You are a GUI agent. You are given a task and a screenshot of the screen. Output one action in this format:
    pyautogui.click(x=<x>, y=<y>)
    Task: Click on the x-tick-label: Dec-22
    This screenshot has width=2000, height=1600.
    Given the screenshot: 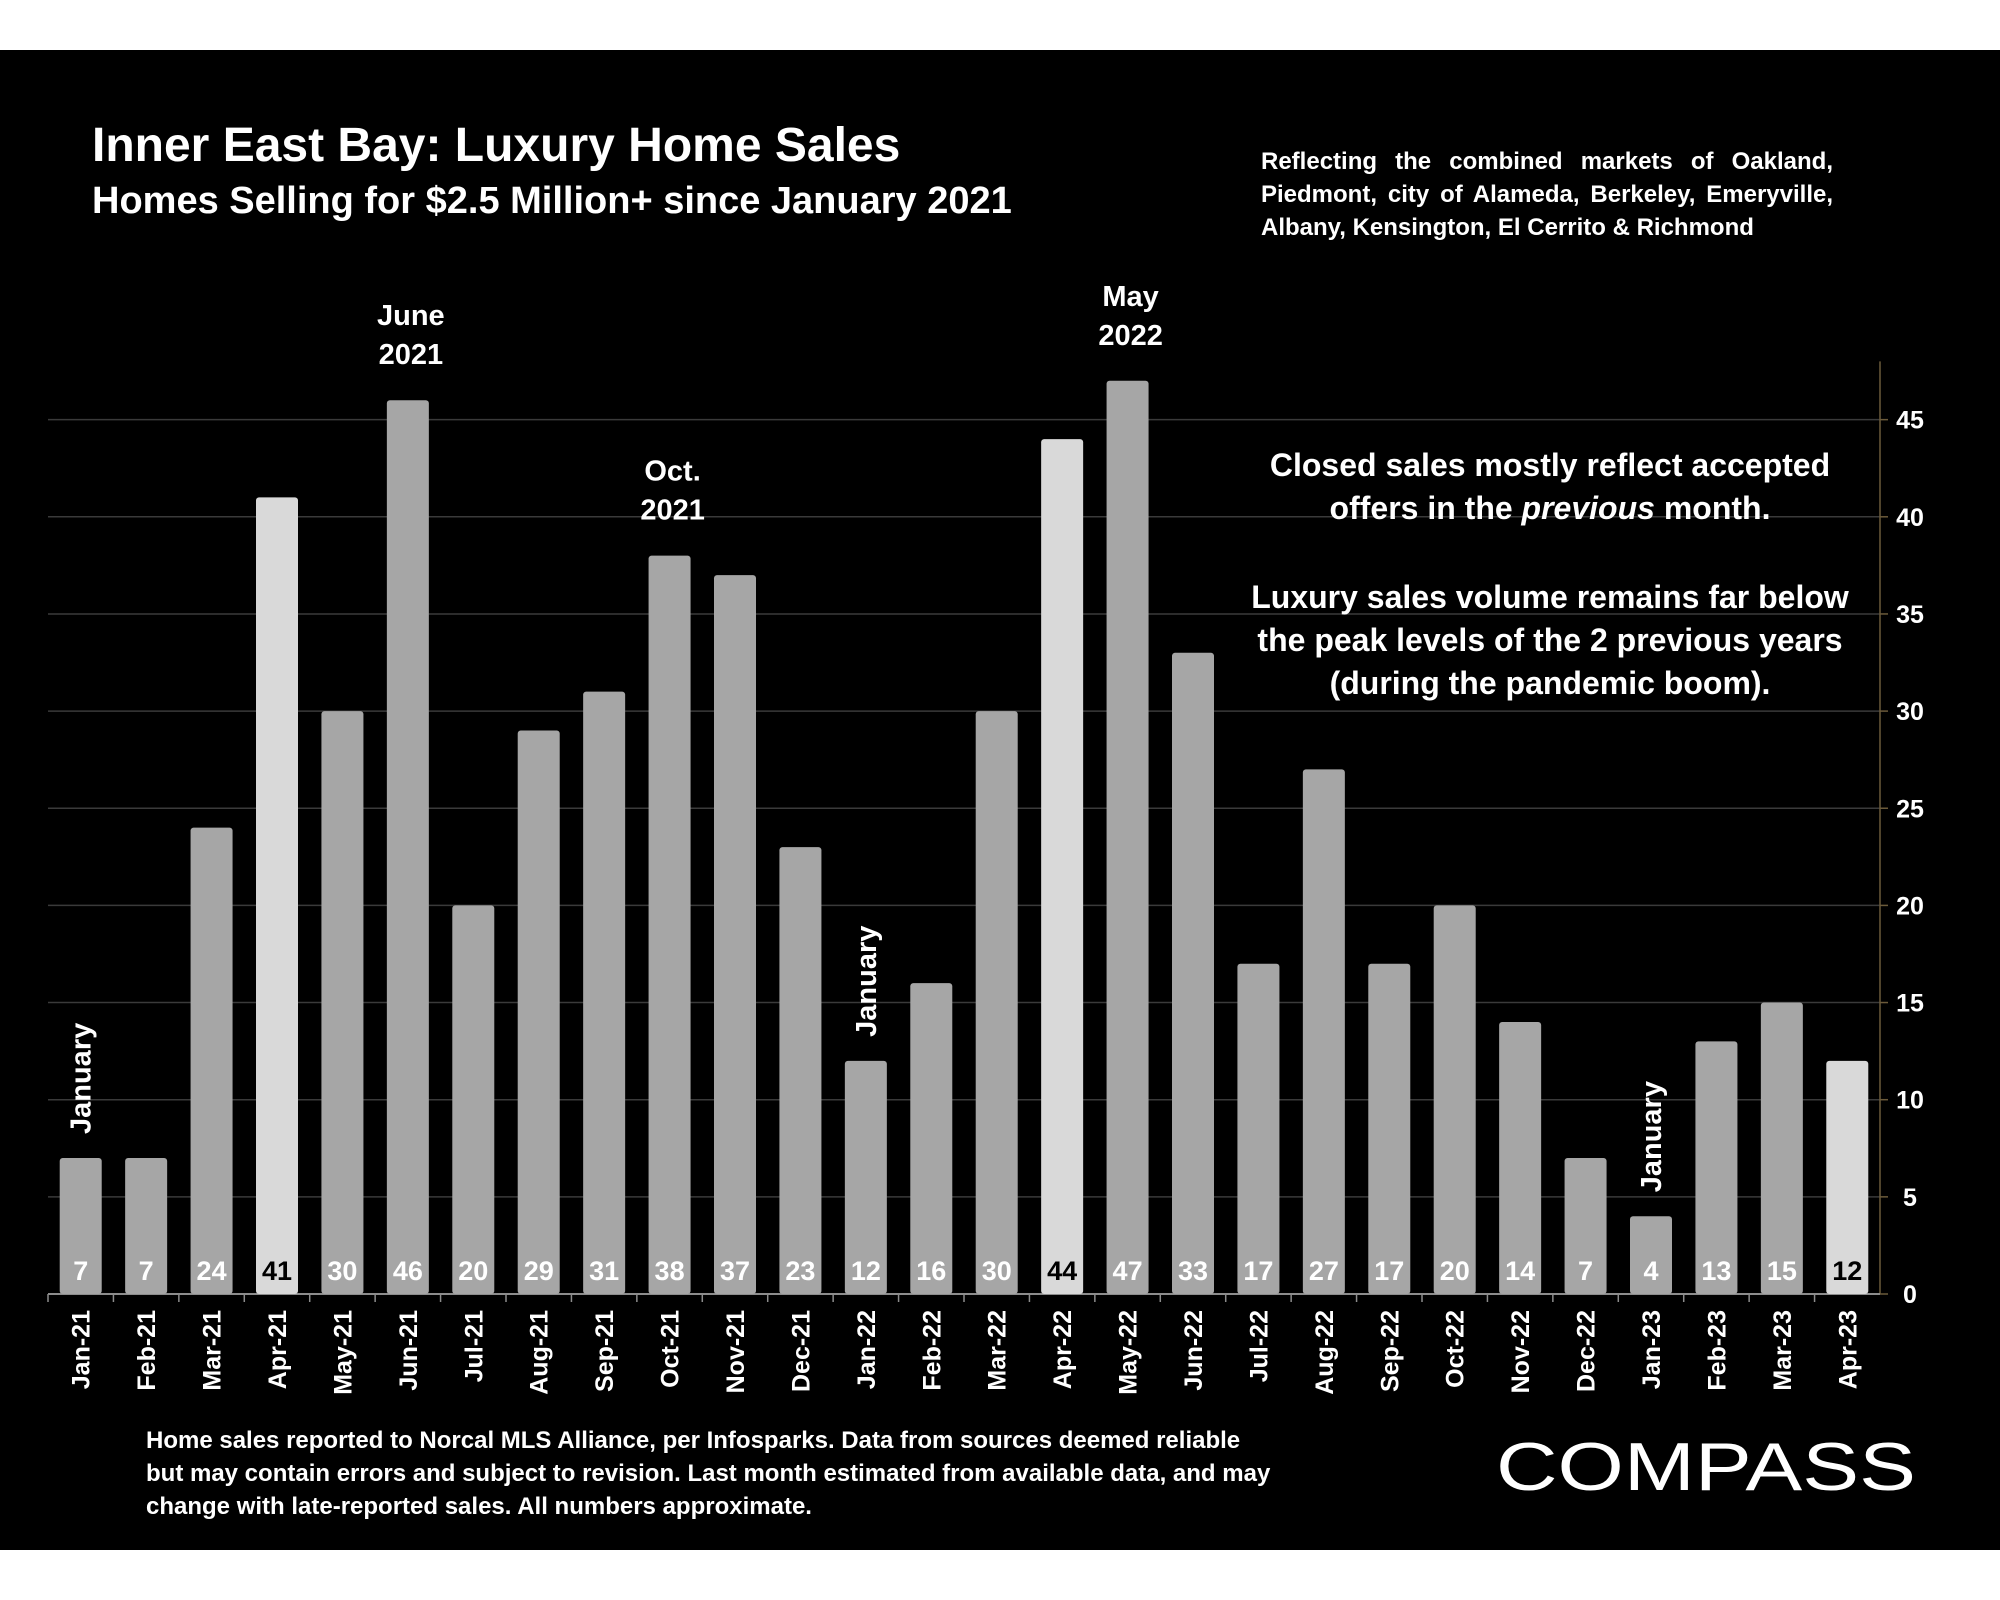 What is the action you would take?
    pyautogui.click(x=1587, y=1351)
    